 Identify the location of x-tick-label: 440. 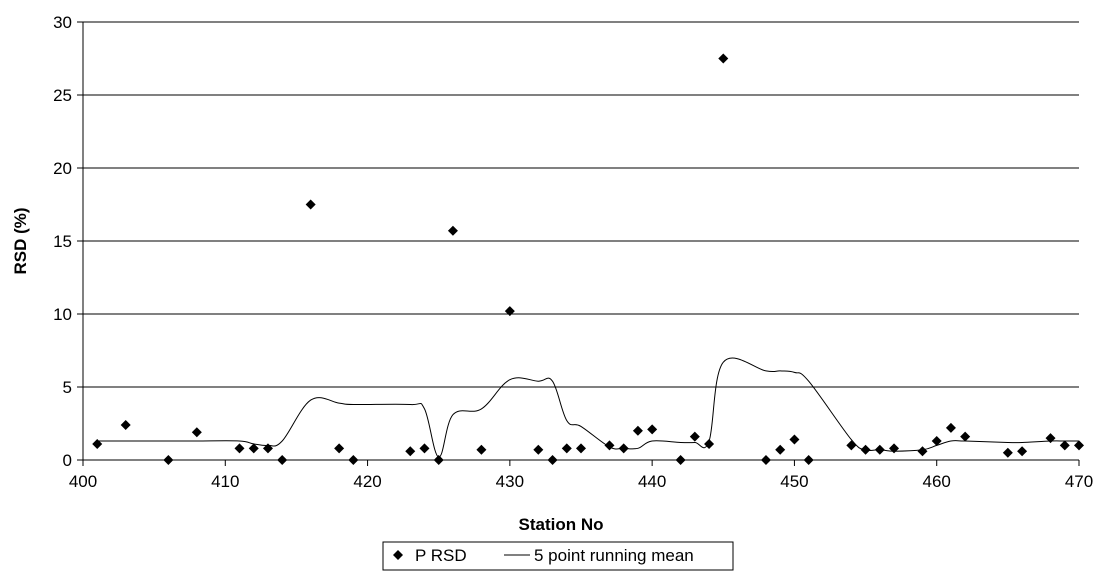
(652, 481).